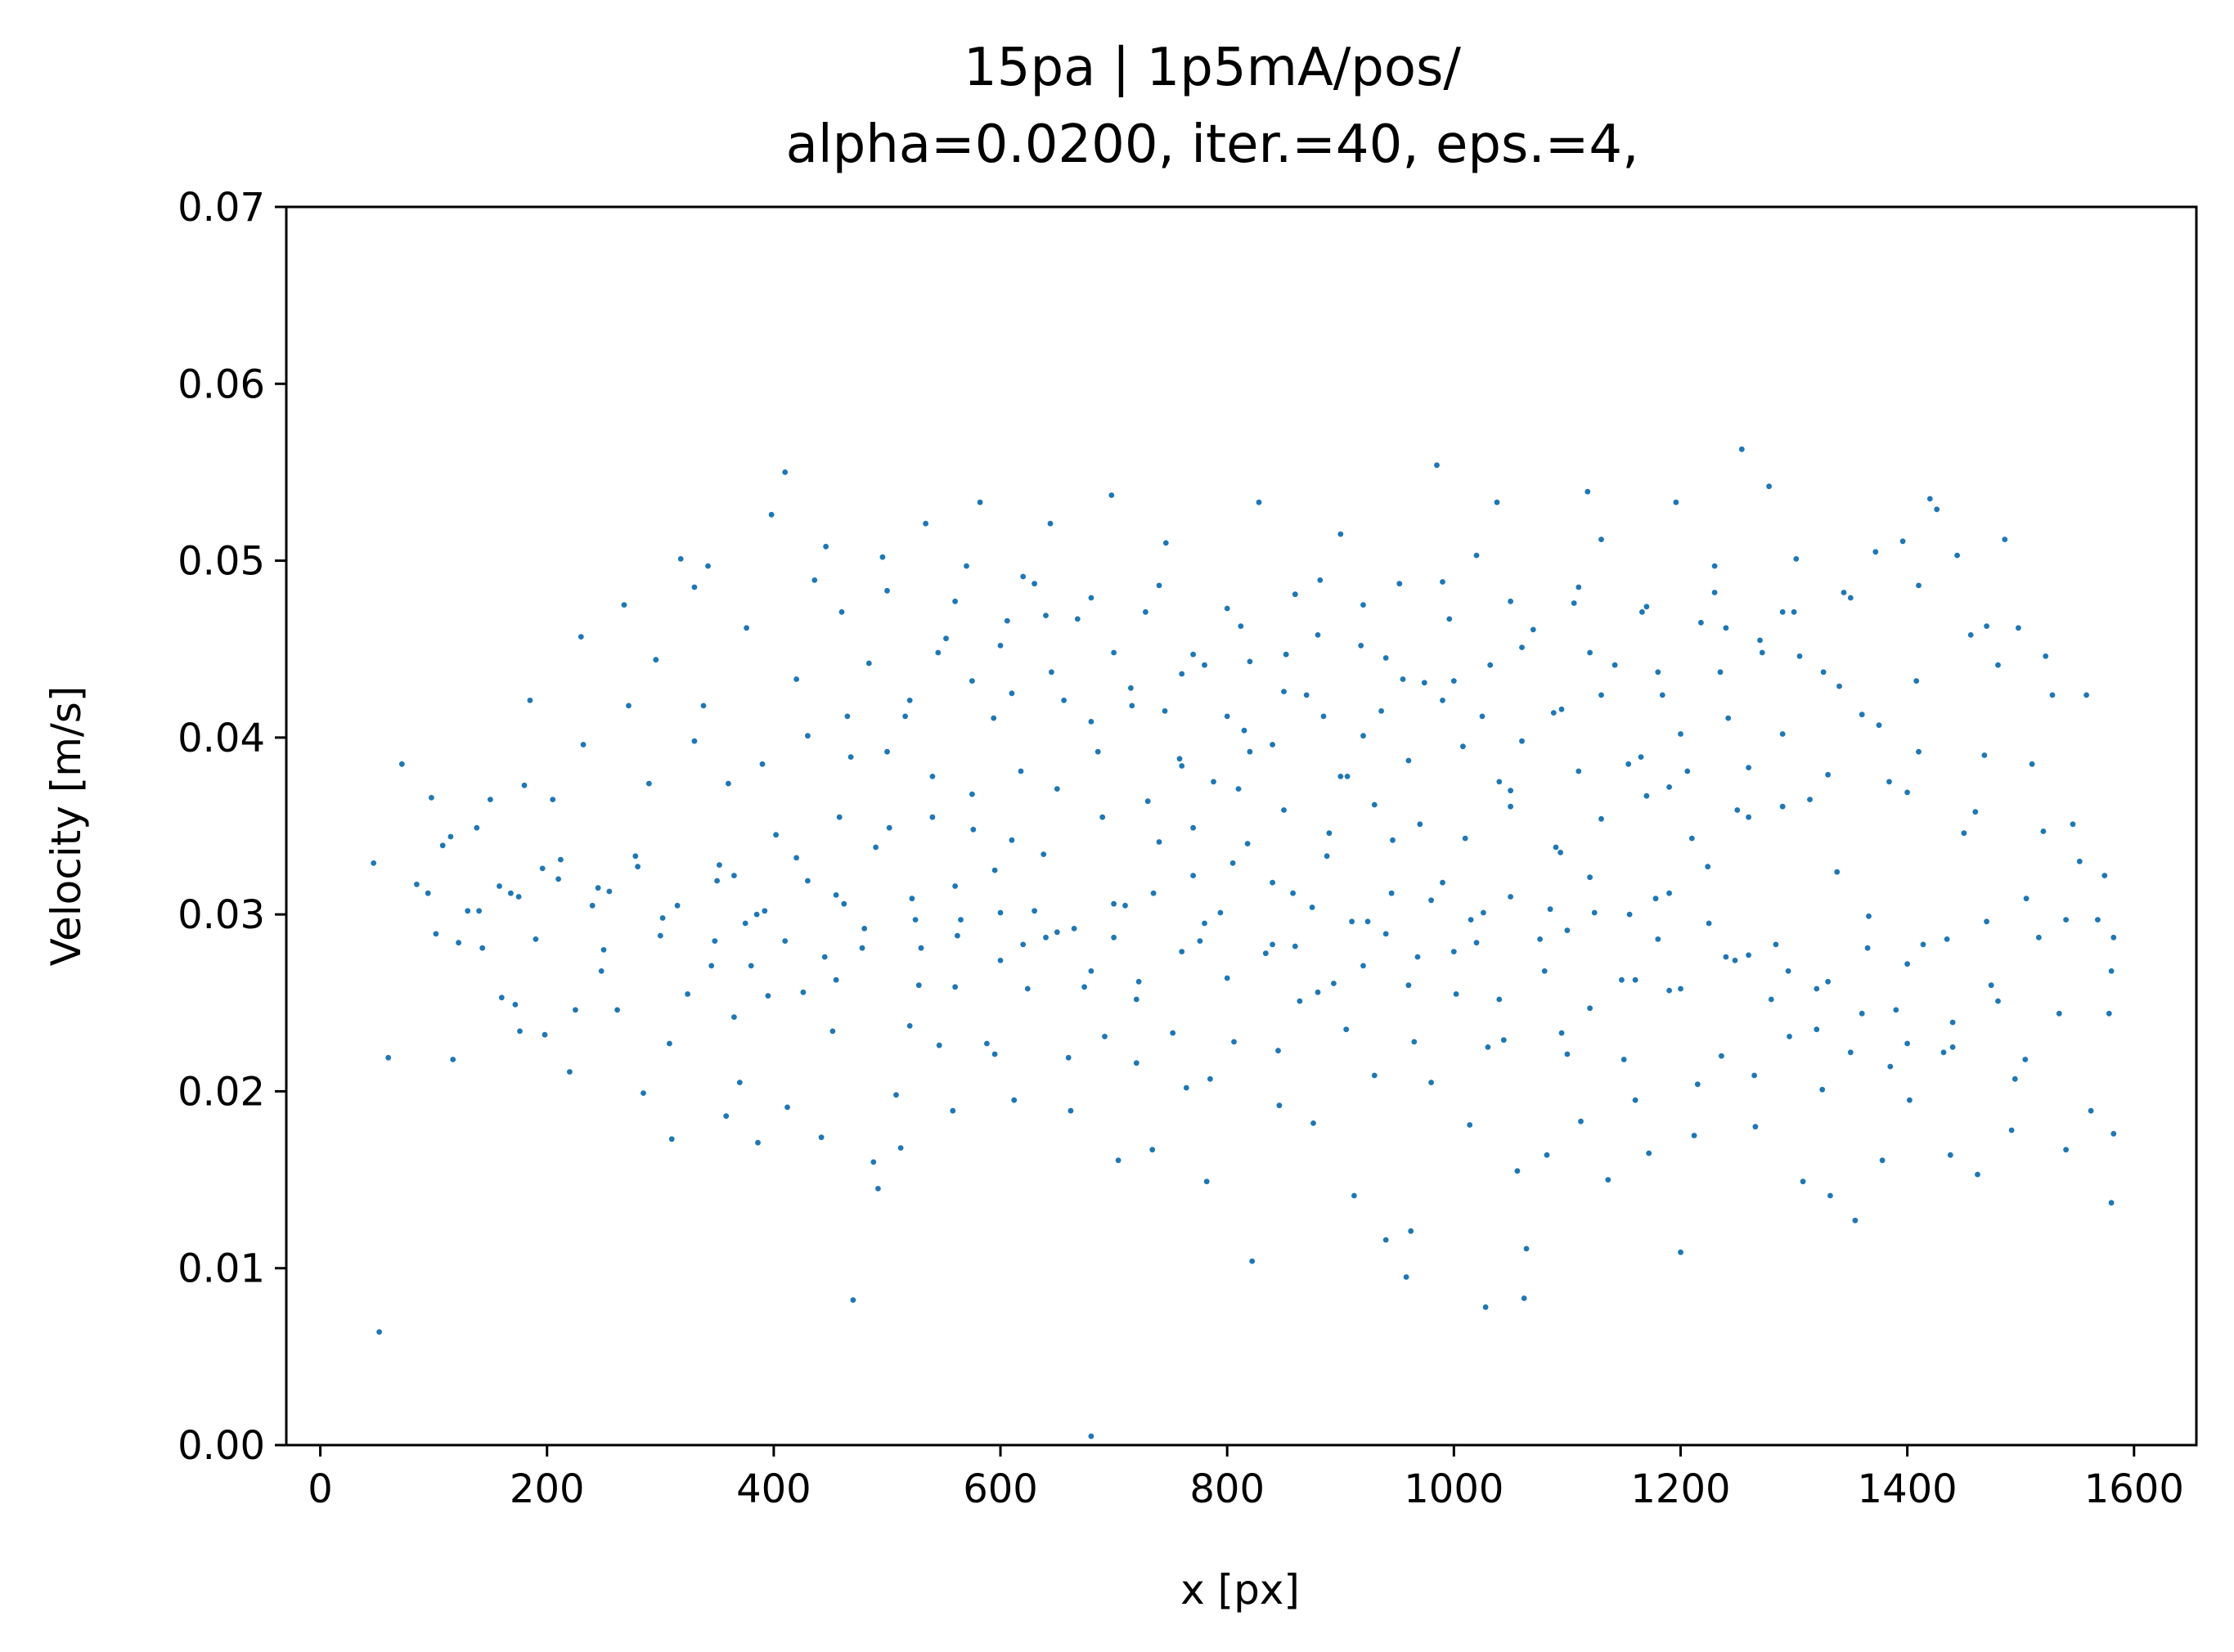  What do you see at coordinates (1454, 1489) in the screenshot?
I see `x-tick-label: 1000` at bounding box center [1454, 1489].